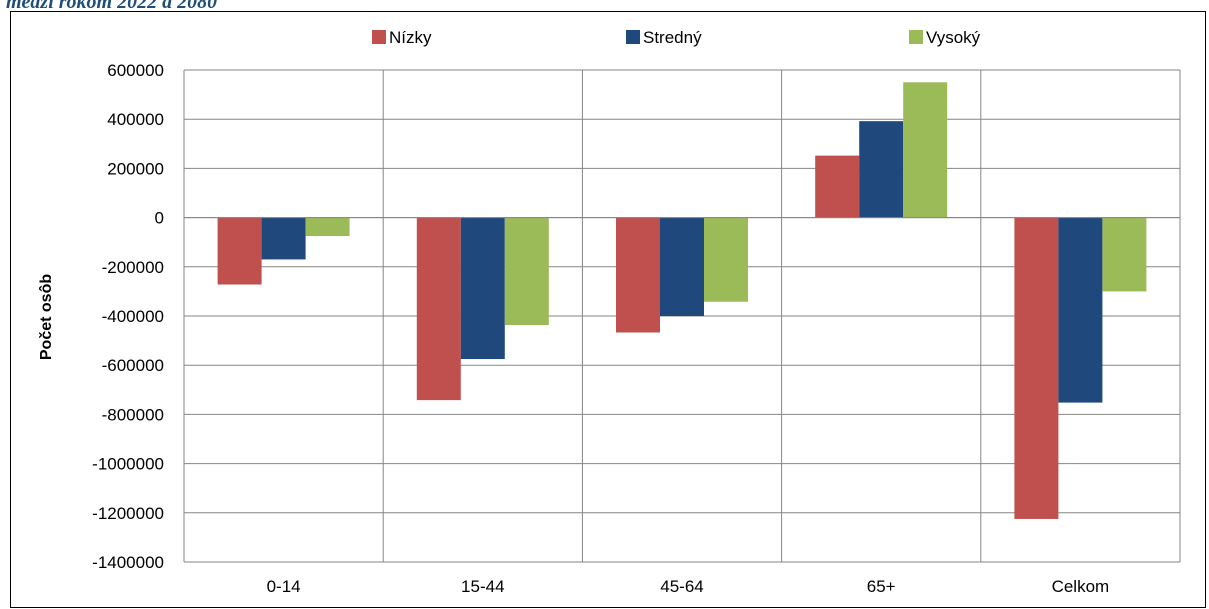  What do you see at coordinates (133, 414) in the screenshot?
I see `y-tick-label: -800000` at bounding box center [133, 414].